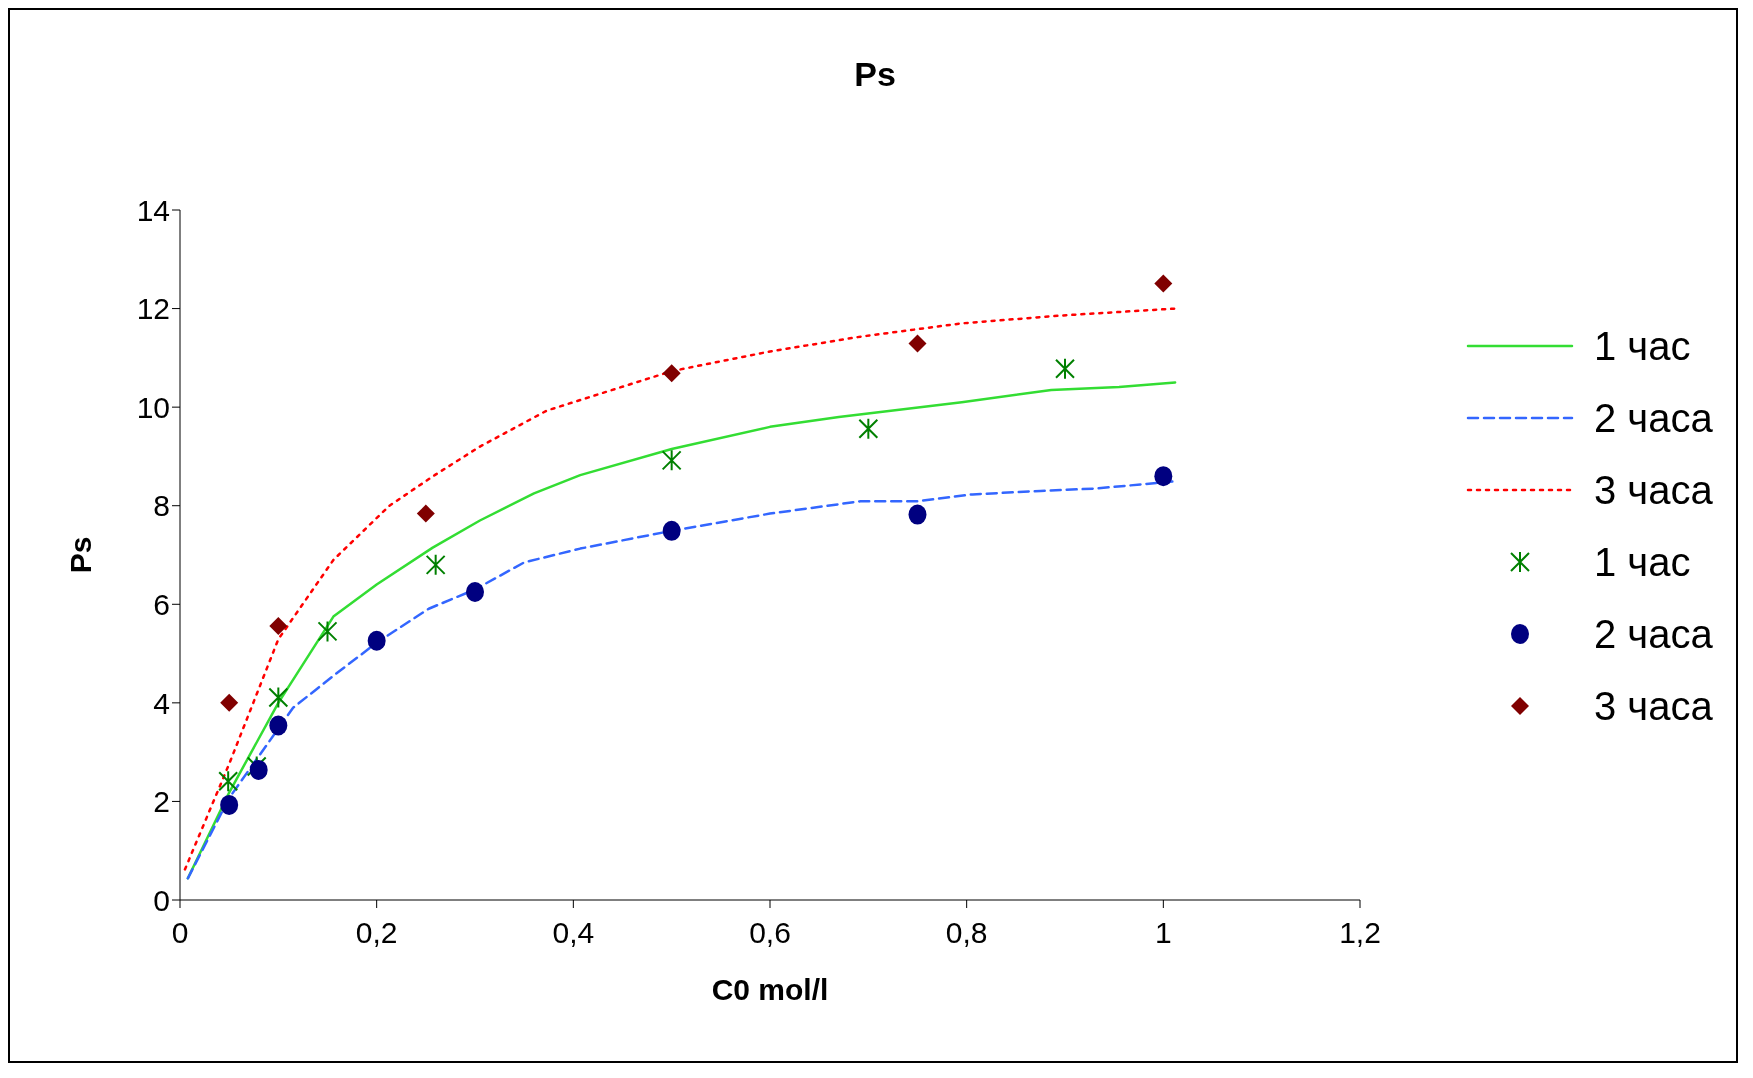 This screenshot has width=1753, height=1078. I want to click on y-tick-label: 0, so click(161, 900).